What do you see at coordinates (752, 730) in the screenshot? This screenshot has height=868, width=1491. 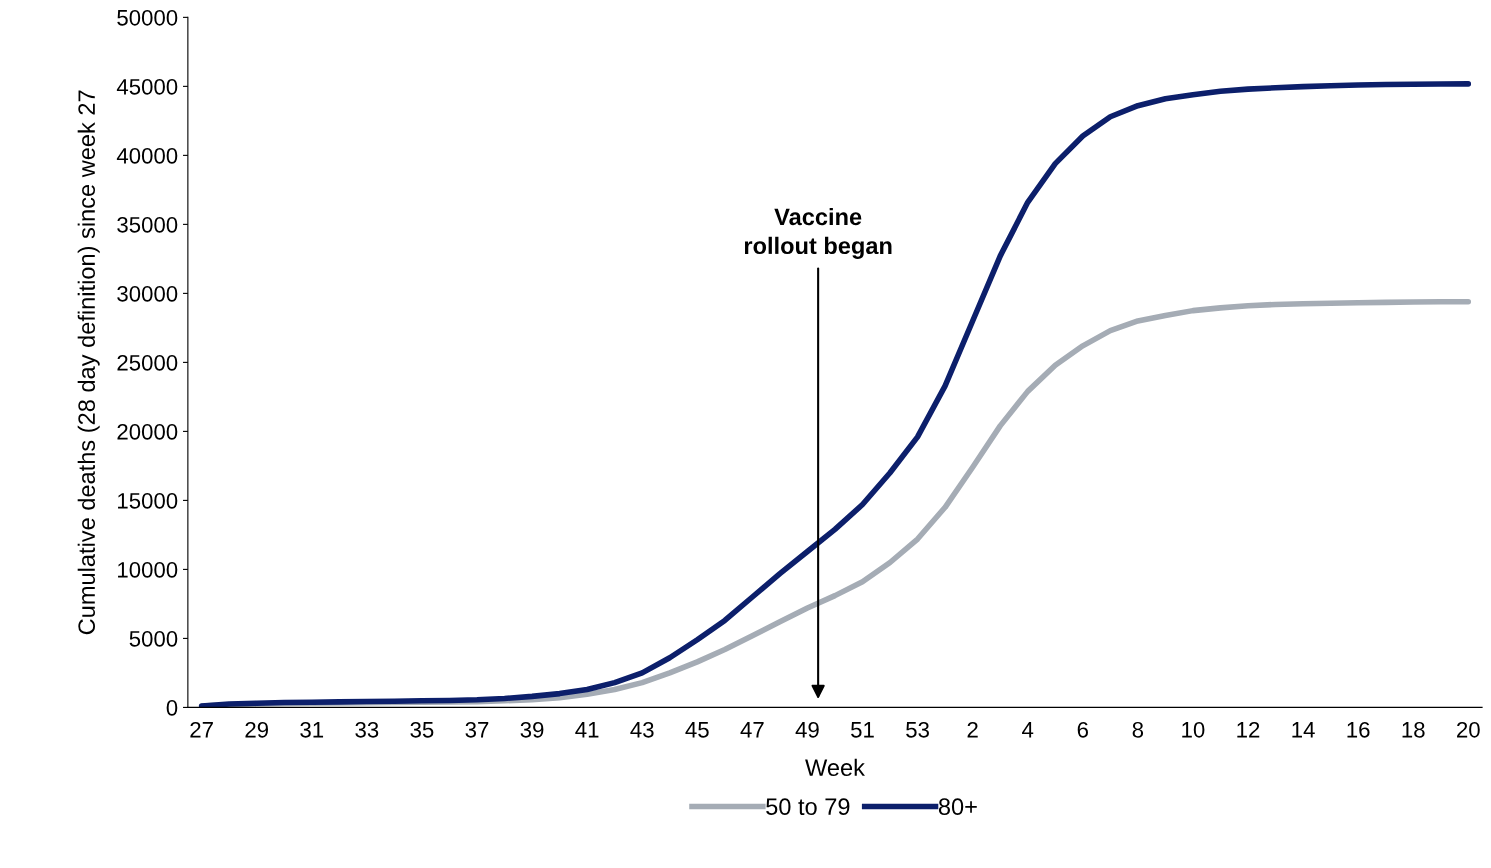 I see `x-tick-label: 47` at bounding box center [752, 730].